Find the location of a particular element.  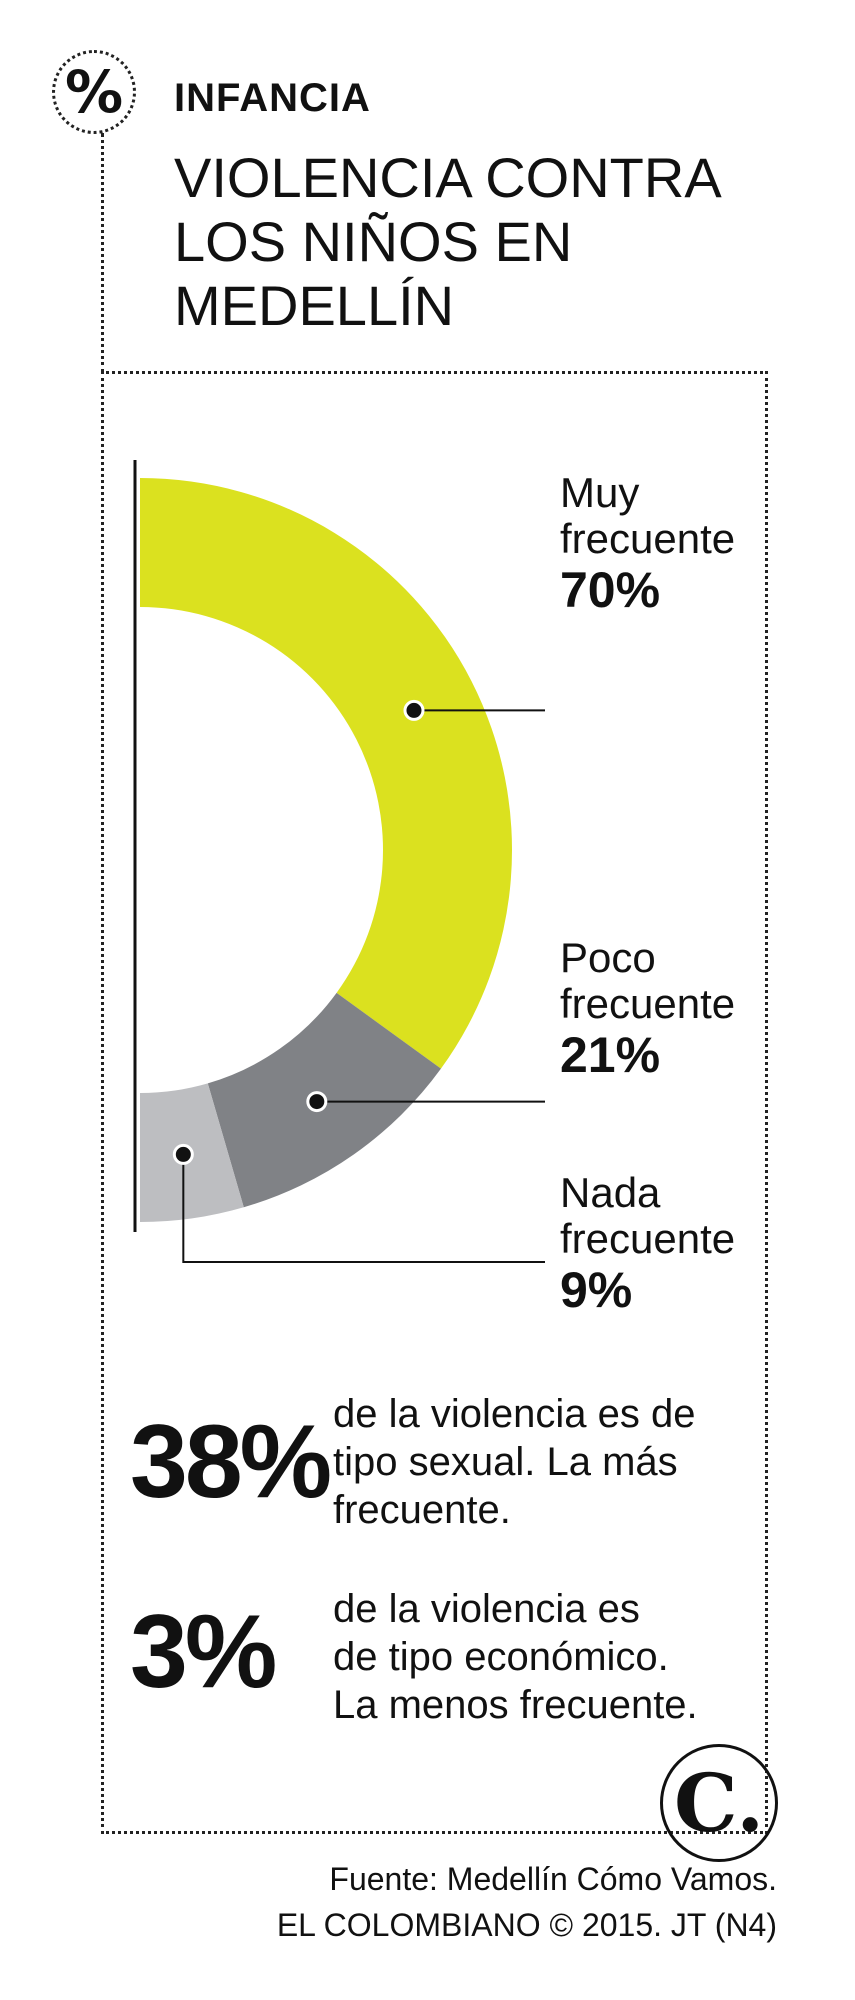

category-label-poco-frecuente: frecuente is located at coordinates (648, 1003).